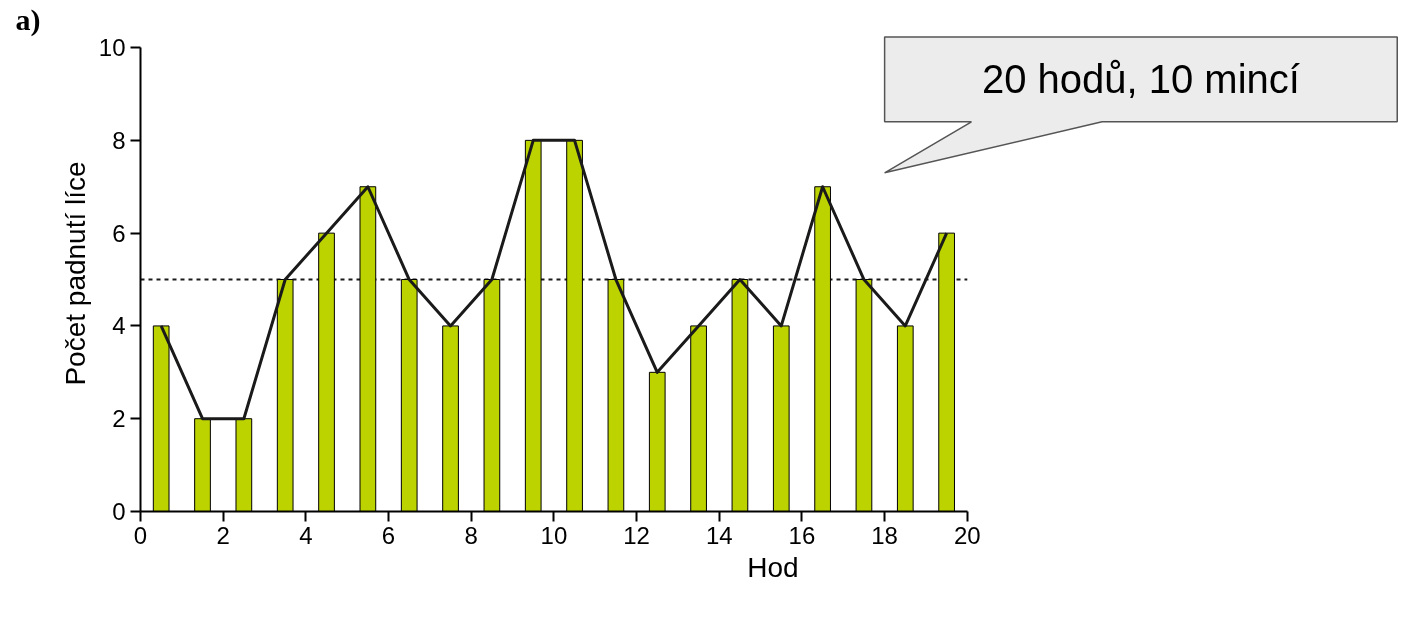 The width and height of the screenshot is (1405, 621). What do you see at coordinates (119, 511) in the screenshot?
I see `y-tick-label: 0` at bounding box center [119, 511].